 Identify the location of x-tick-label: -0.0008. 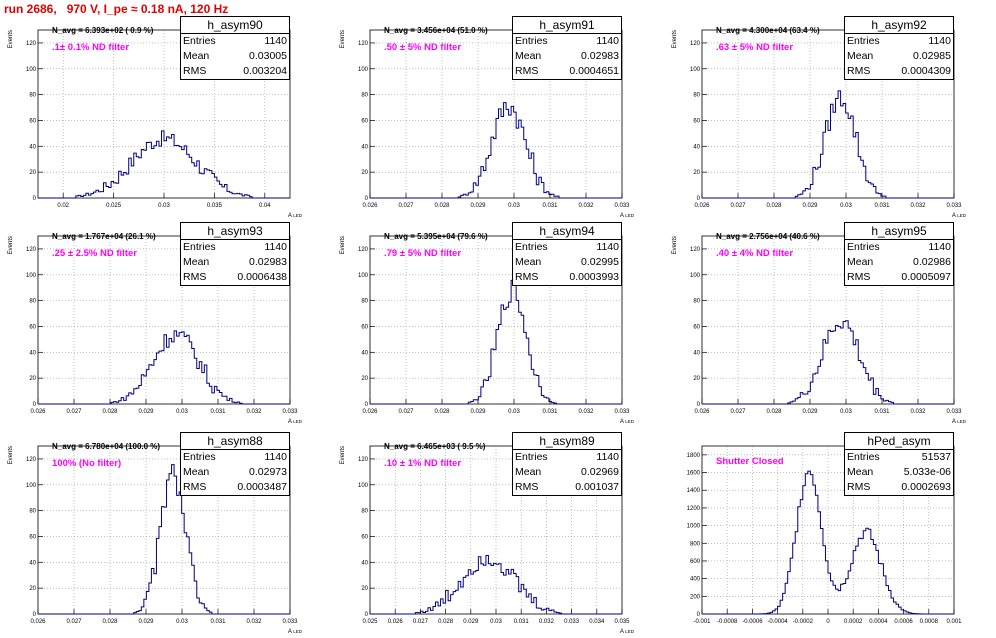
(727, 622).